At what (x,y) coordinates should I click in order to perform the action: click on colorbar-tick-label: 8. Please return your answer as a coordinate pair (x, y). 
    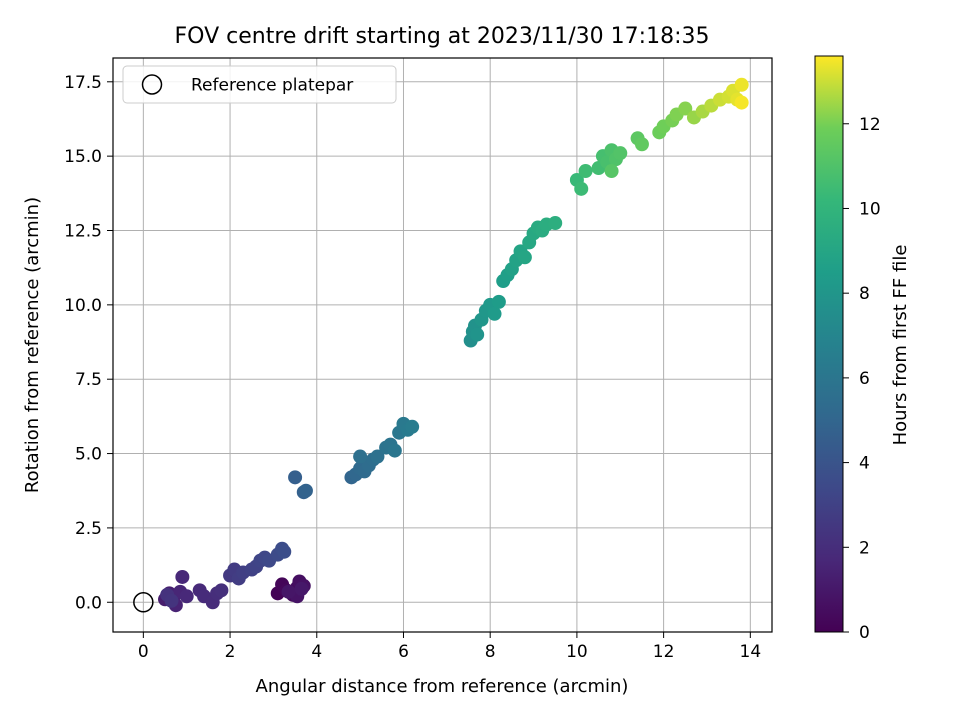
    Looking at the image, I should click on (864, 294).